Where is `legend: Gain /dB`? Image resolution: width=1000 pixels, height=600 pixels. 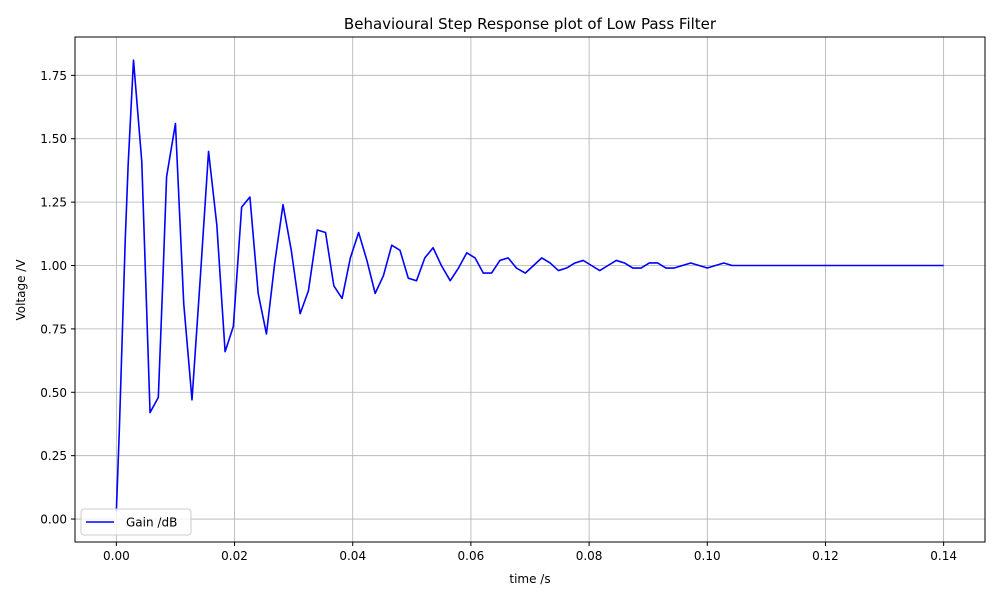 legend: Gain /dB is located at coordinates (136, 522).